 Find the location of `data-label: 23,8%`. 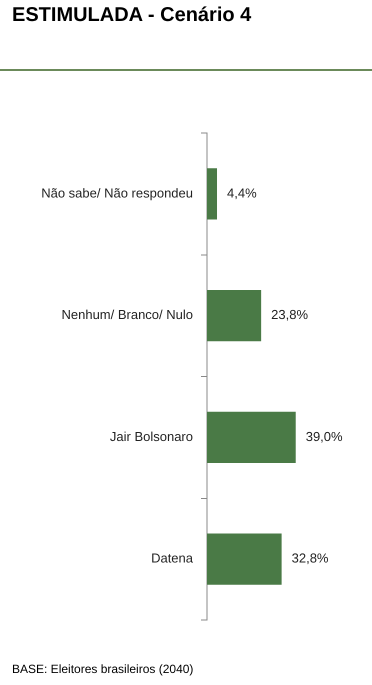

data-label: 23,8% is located at coordinates (289, 314).